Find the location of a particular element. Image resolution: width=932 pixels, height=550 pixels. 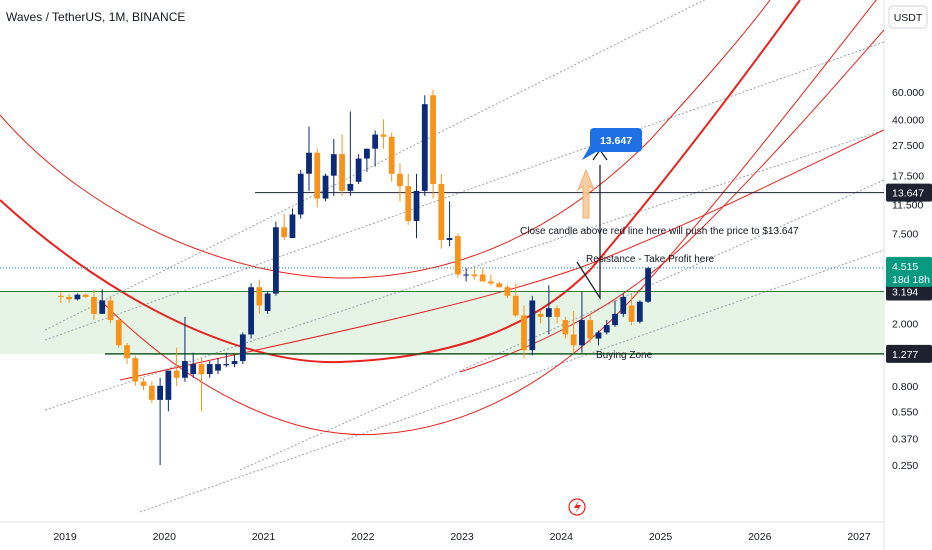

x-tick-label: 2020 is located at coordinates (165, 537).